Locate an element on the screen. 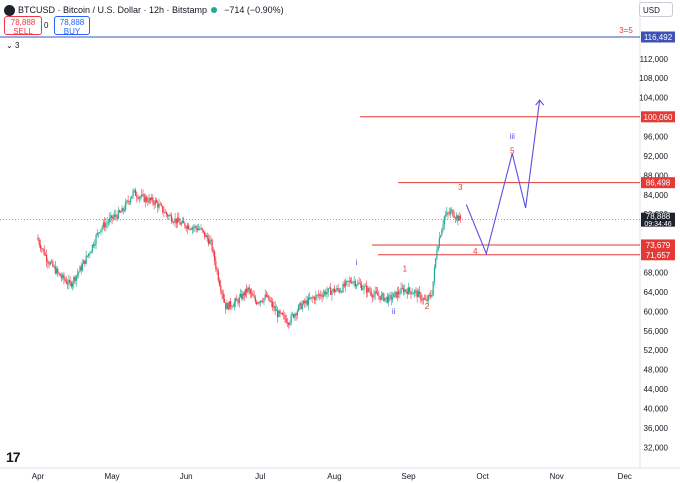 The width and height of the screenshot is (680, 483). spread-value: 0 is located at coordinates (46, 25).